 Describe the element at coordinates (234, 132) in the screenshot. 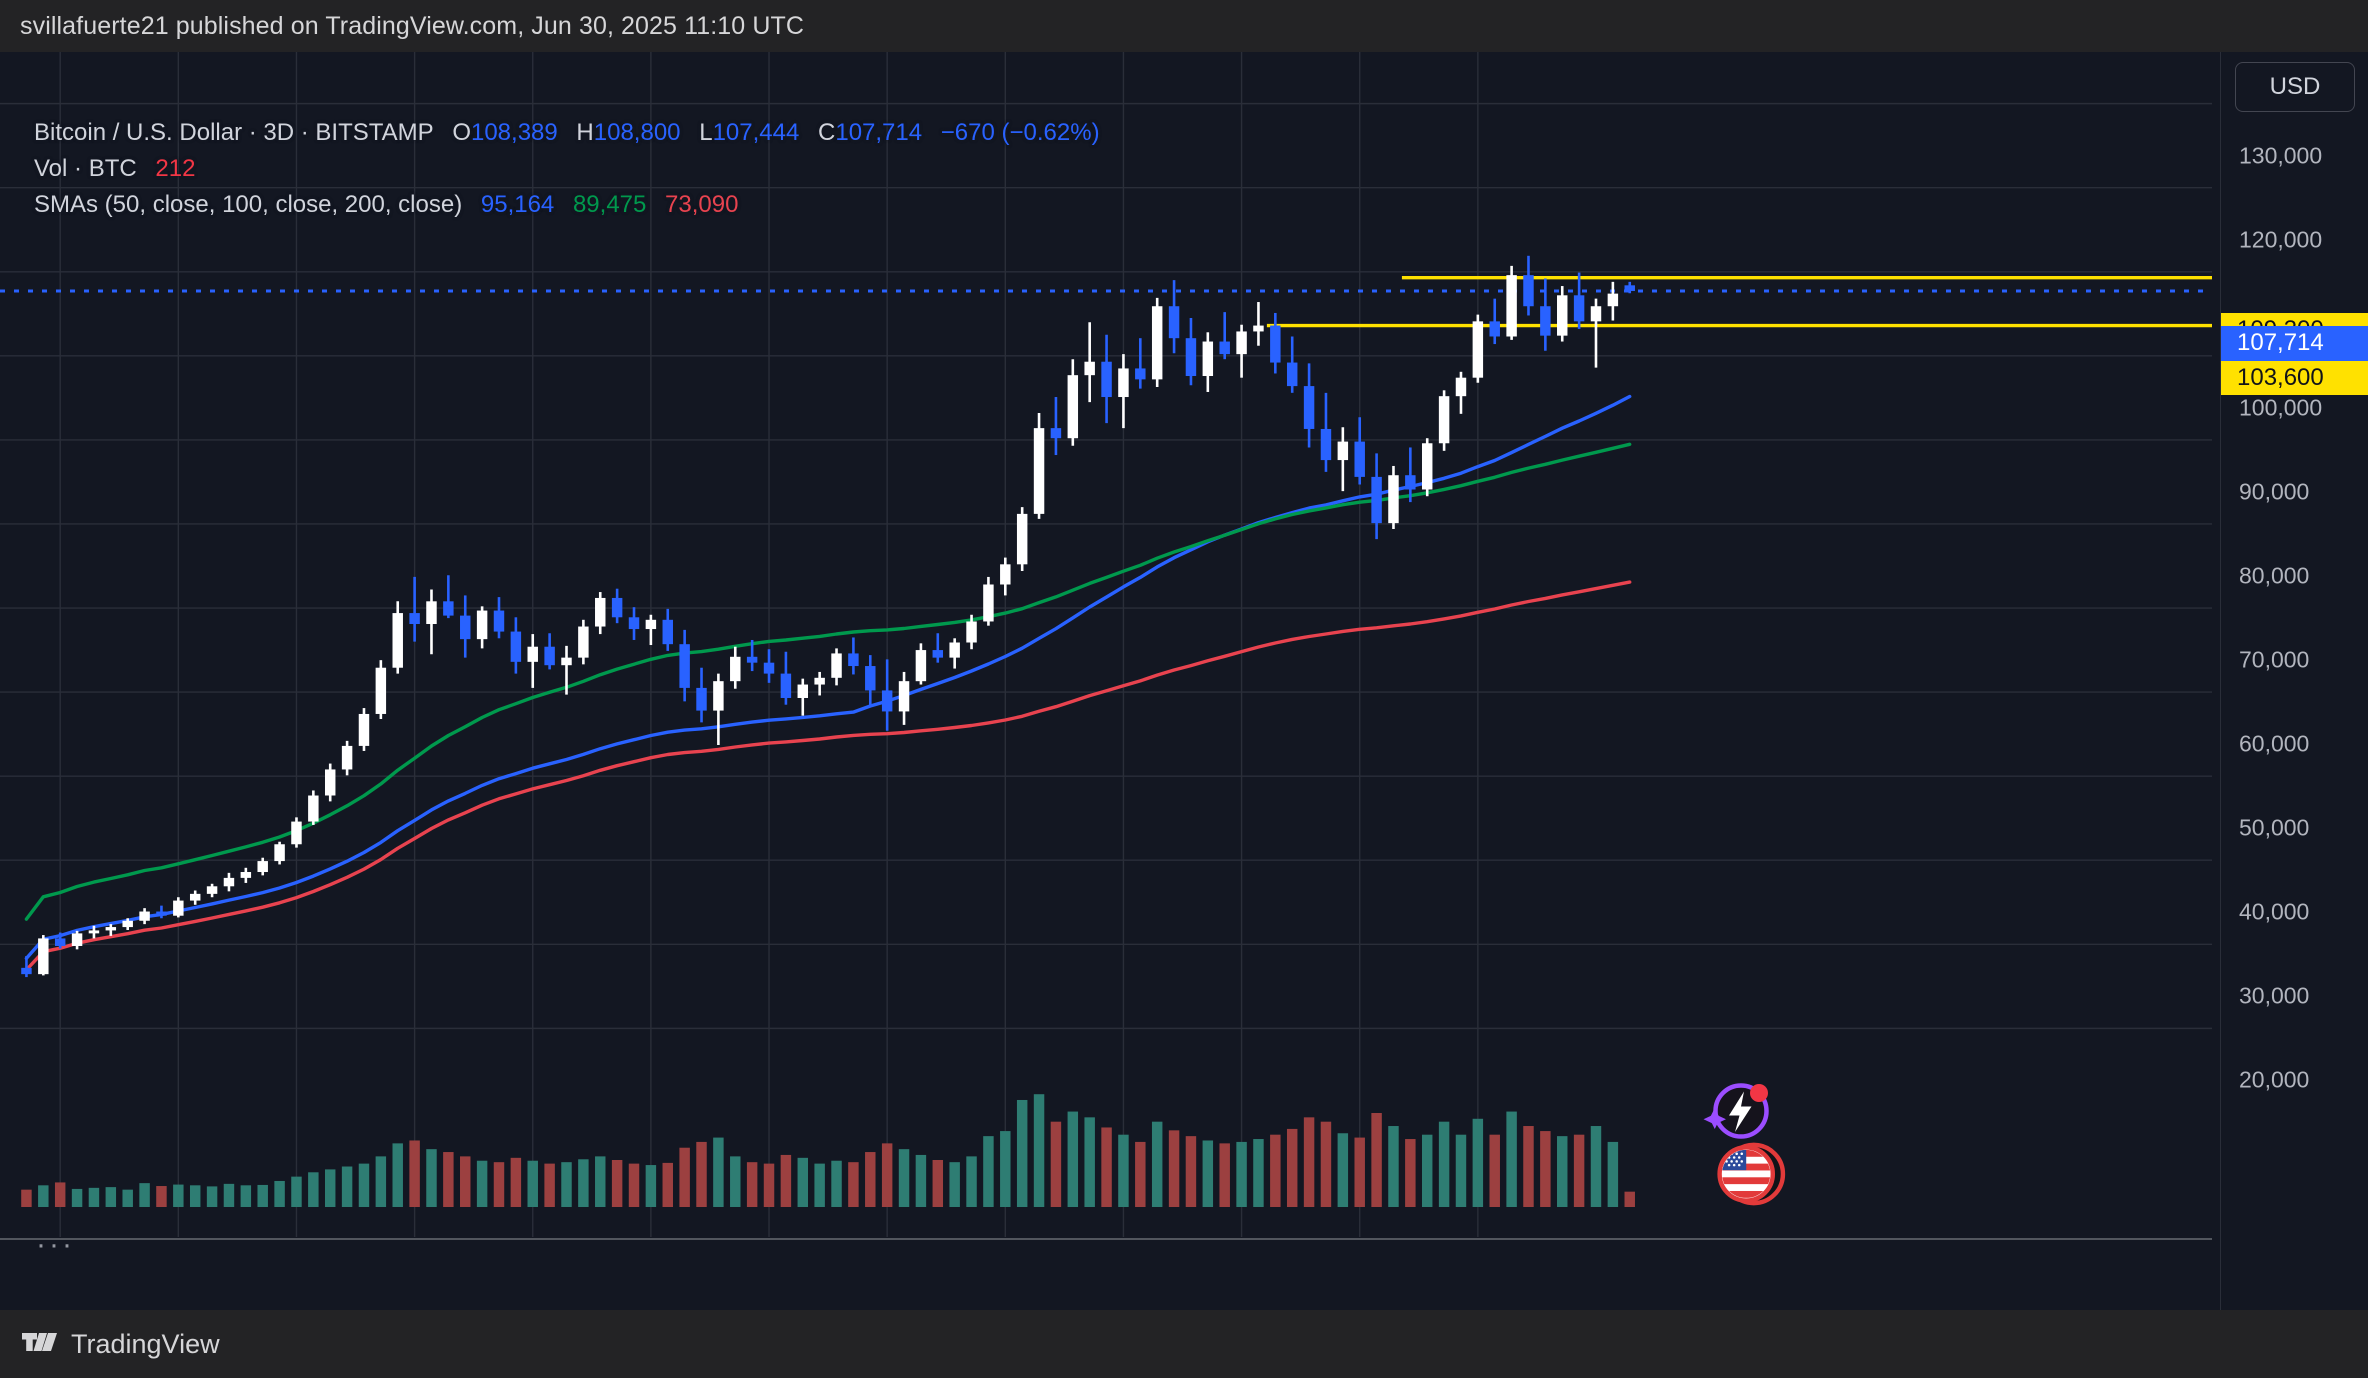

I see `symbol-title: Bitcoin / U.S. Dollar · 3D · BITSTAMP` at that location.